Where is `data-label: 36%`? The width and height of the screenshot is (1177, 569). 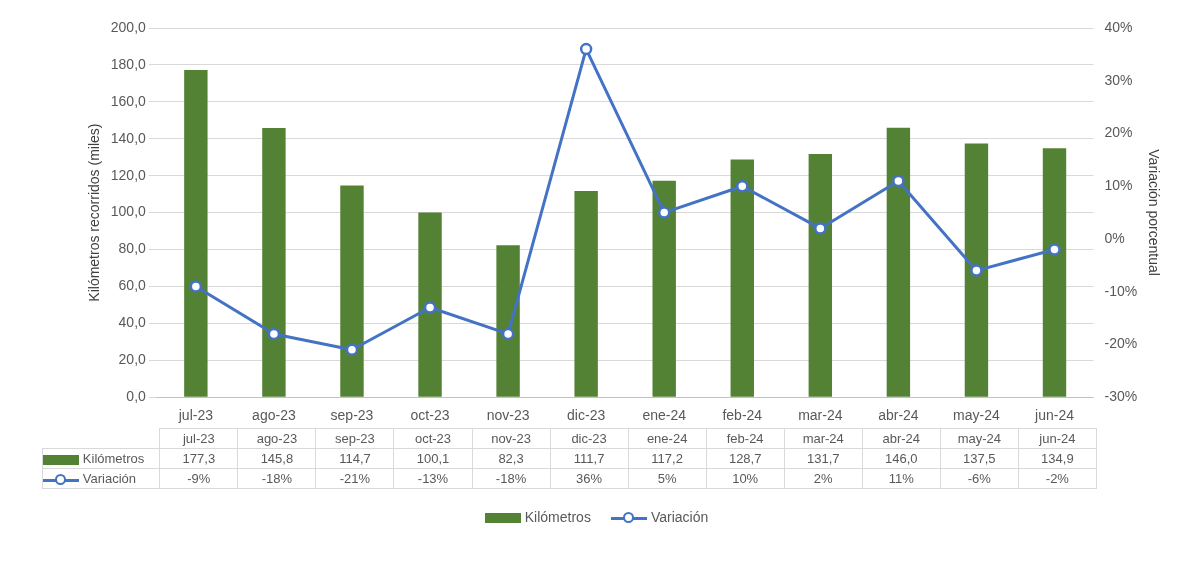 data-label: 36% is located at coordinates (589, 478).